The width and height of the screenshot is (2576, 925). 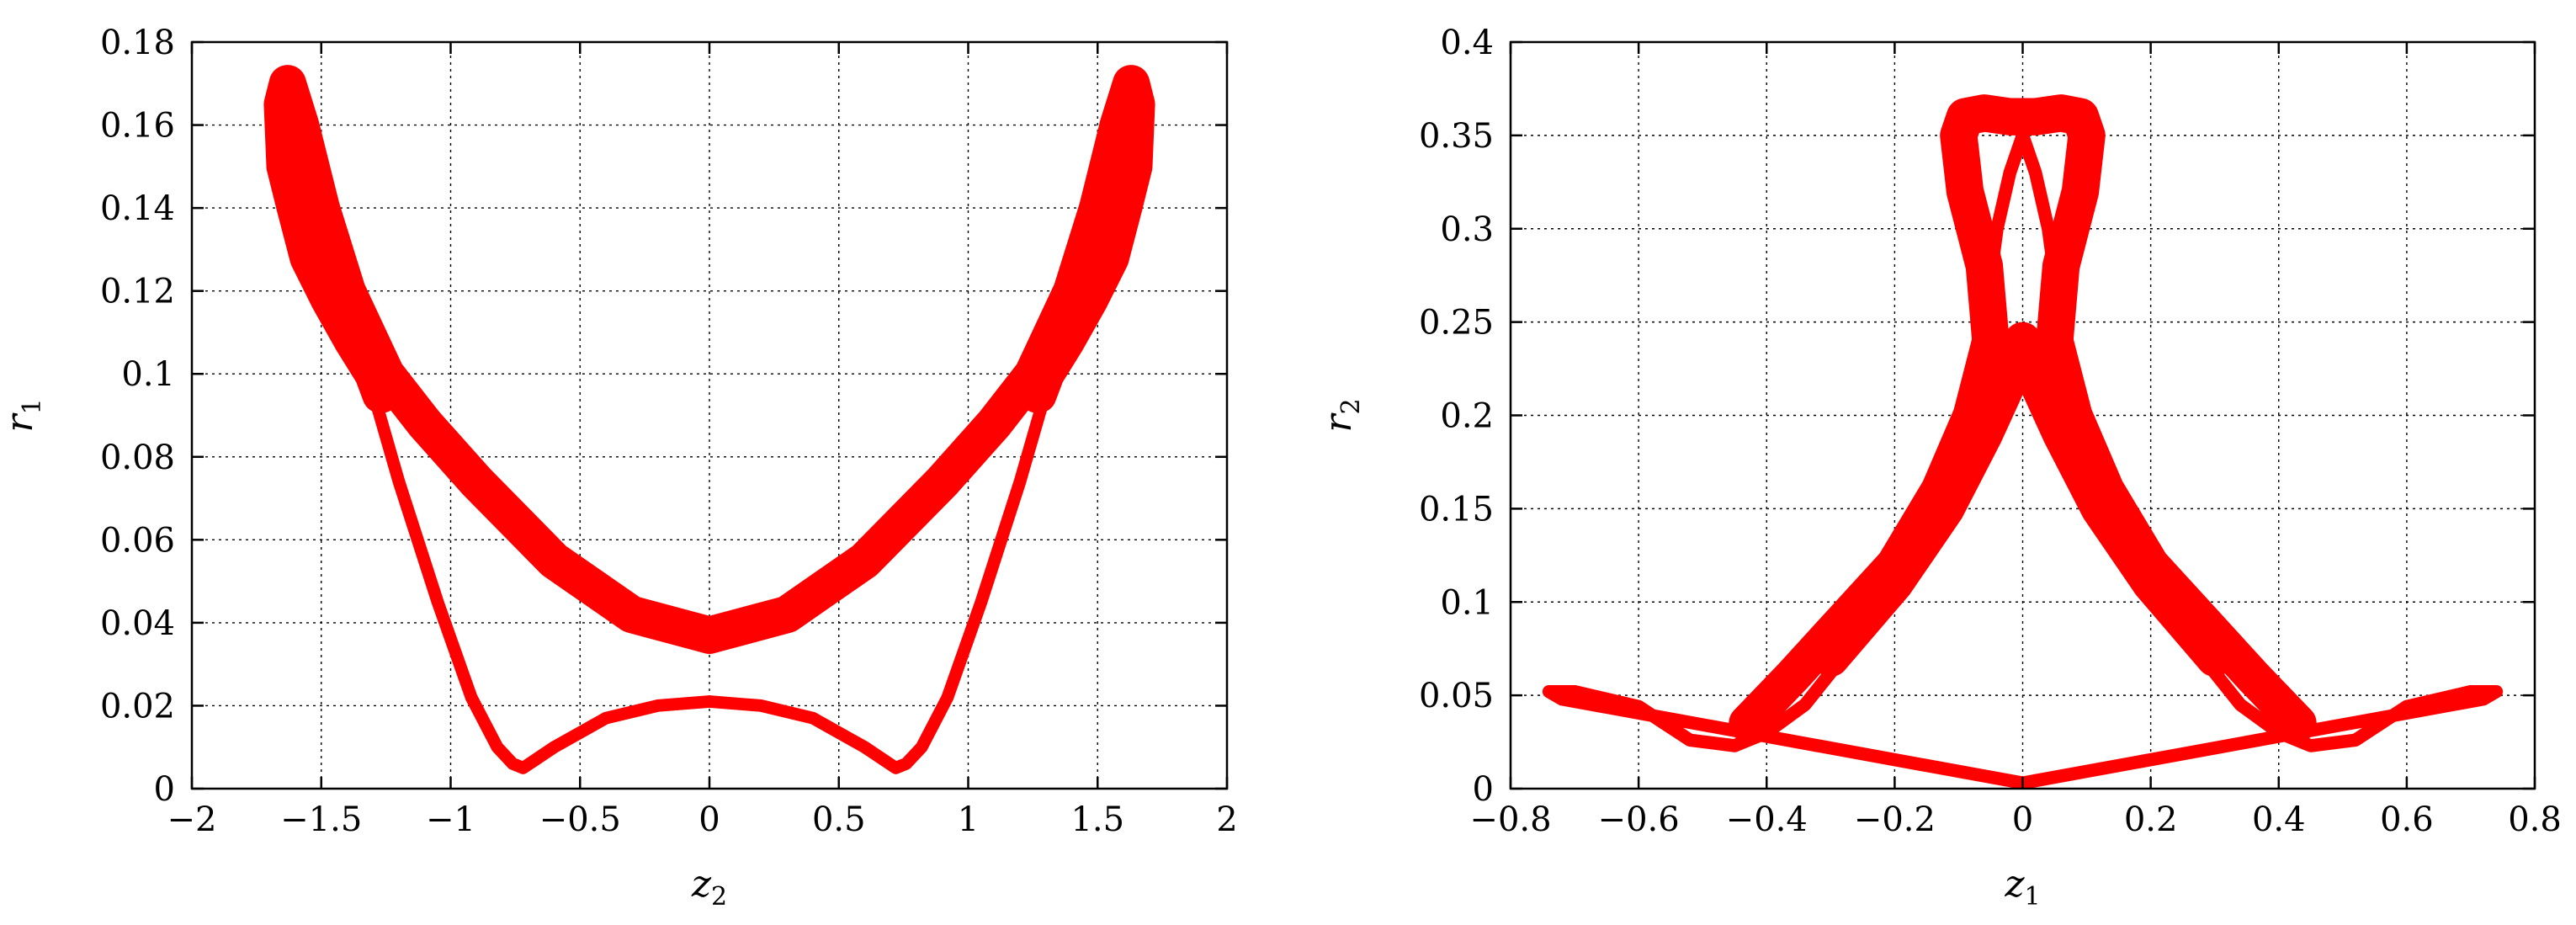 I want to click on y-tick-label: 0.35, so click(x=1456, y=136).